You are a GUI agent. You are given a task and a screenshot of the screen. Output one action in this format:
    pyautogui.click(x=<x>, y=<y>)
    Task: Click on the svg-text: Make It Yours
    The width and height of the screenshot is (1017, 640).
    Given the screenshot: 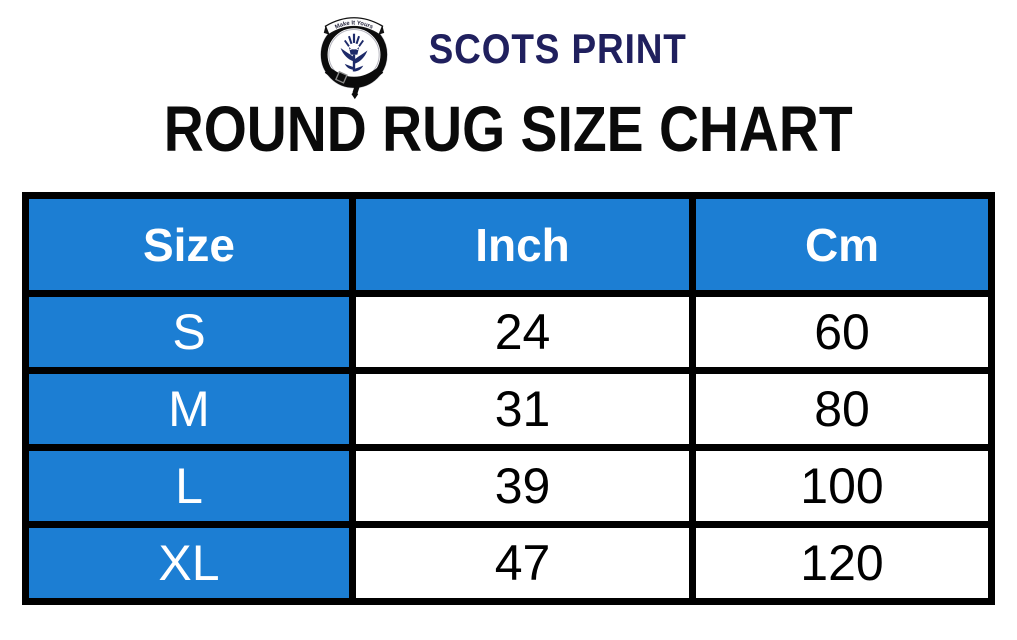 What is the action you would take?
    pyautogui.click(x=355, y=25)
    